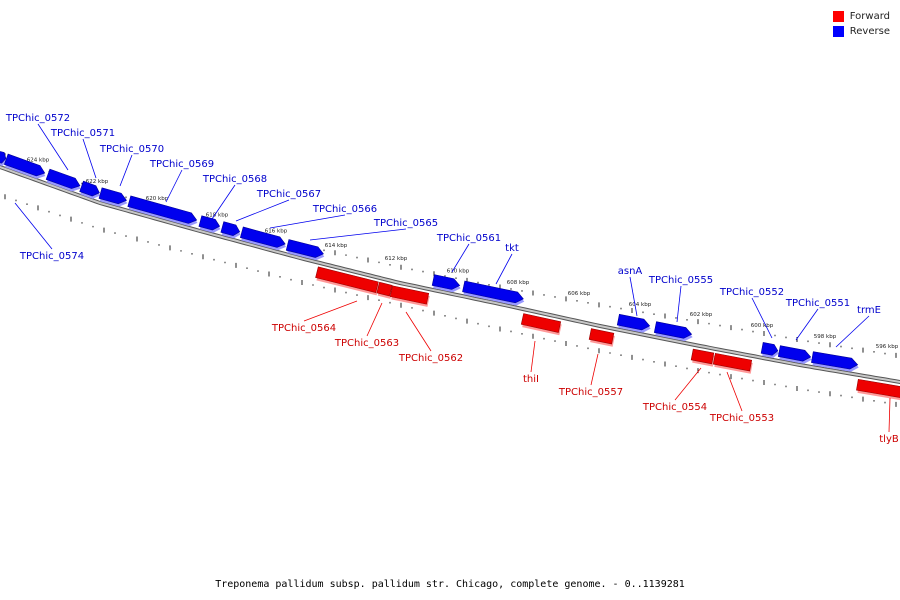  What do you see at coordinates (741, 418) in the screenshot?
I see `gene-label-TPChic_0553: TPChic_0553` at bounding box center [741, 418].